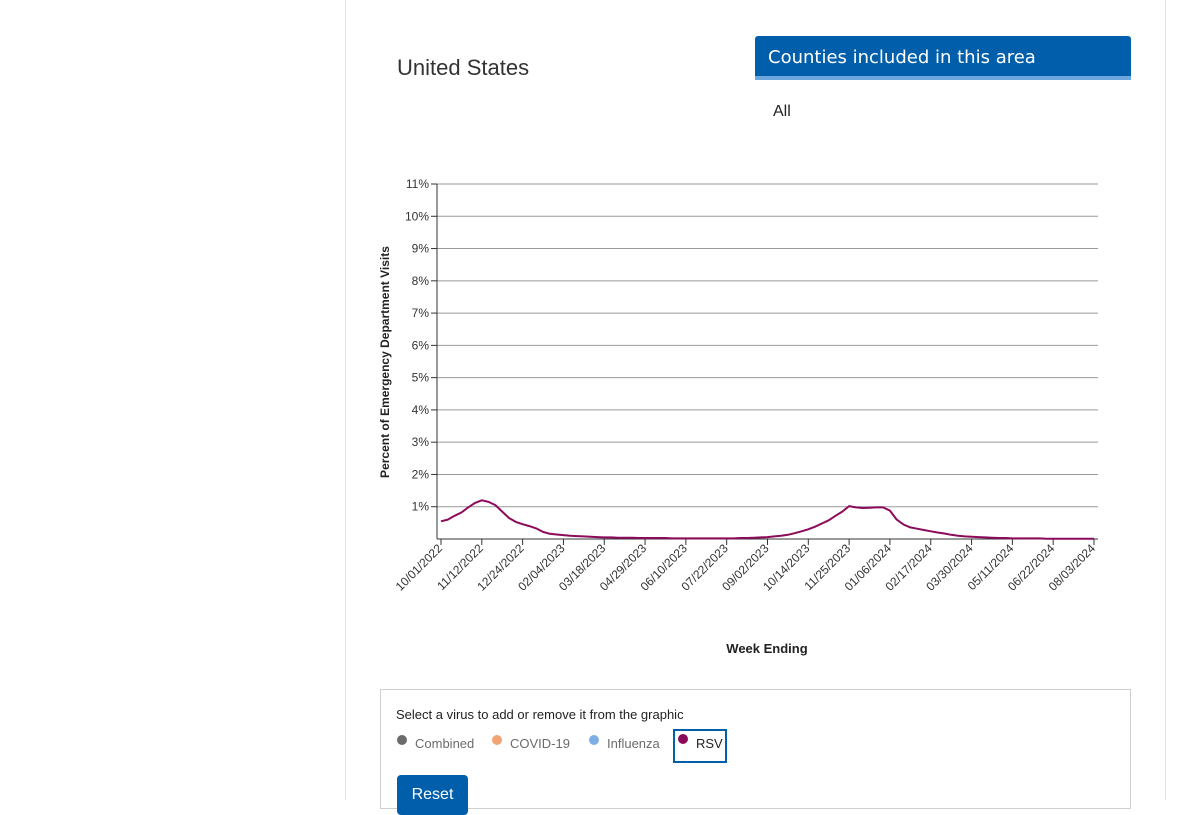 The width and height of the screenshot is (1200, 815). I want to click on y-tick-label: 8%, so click(421, 281).